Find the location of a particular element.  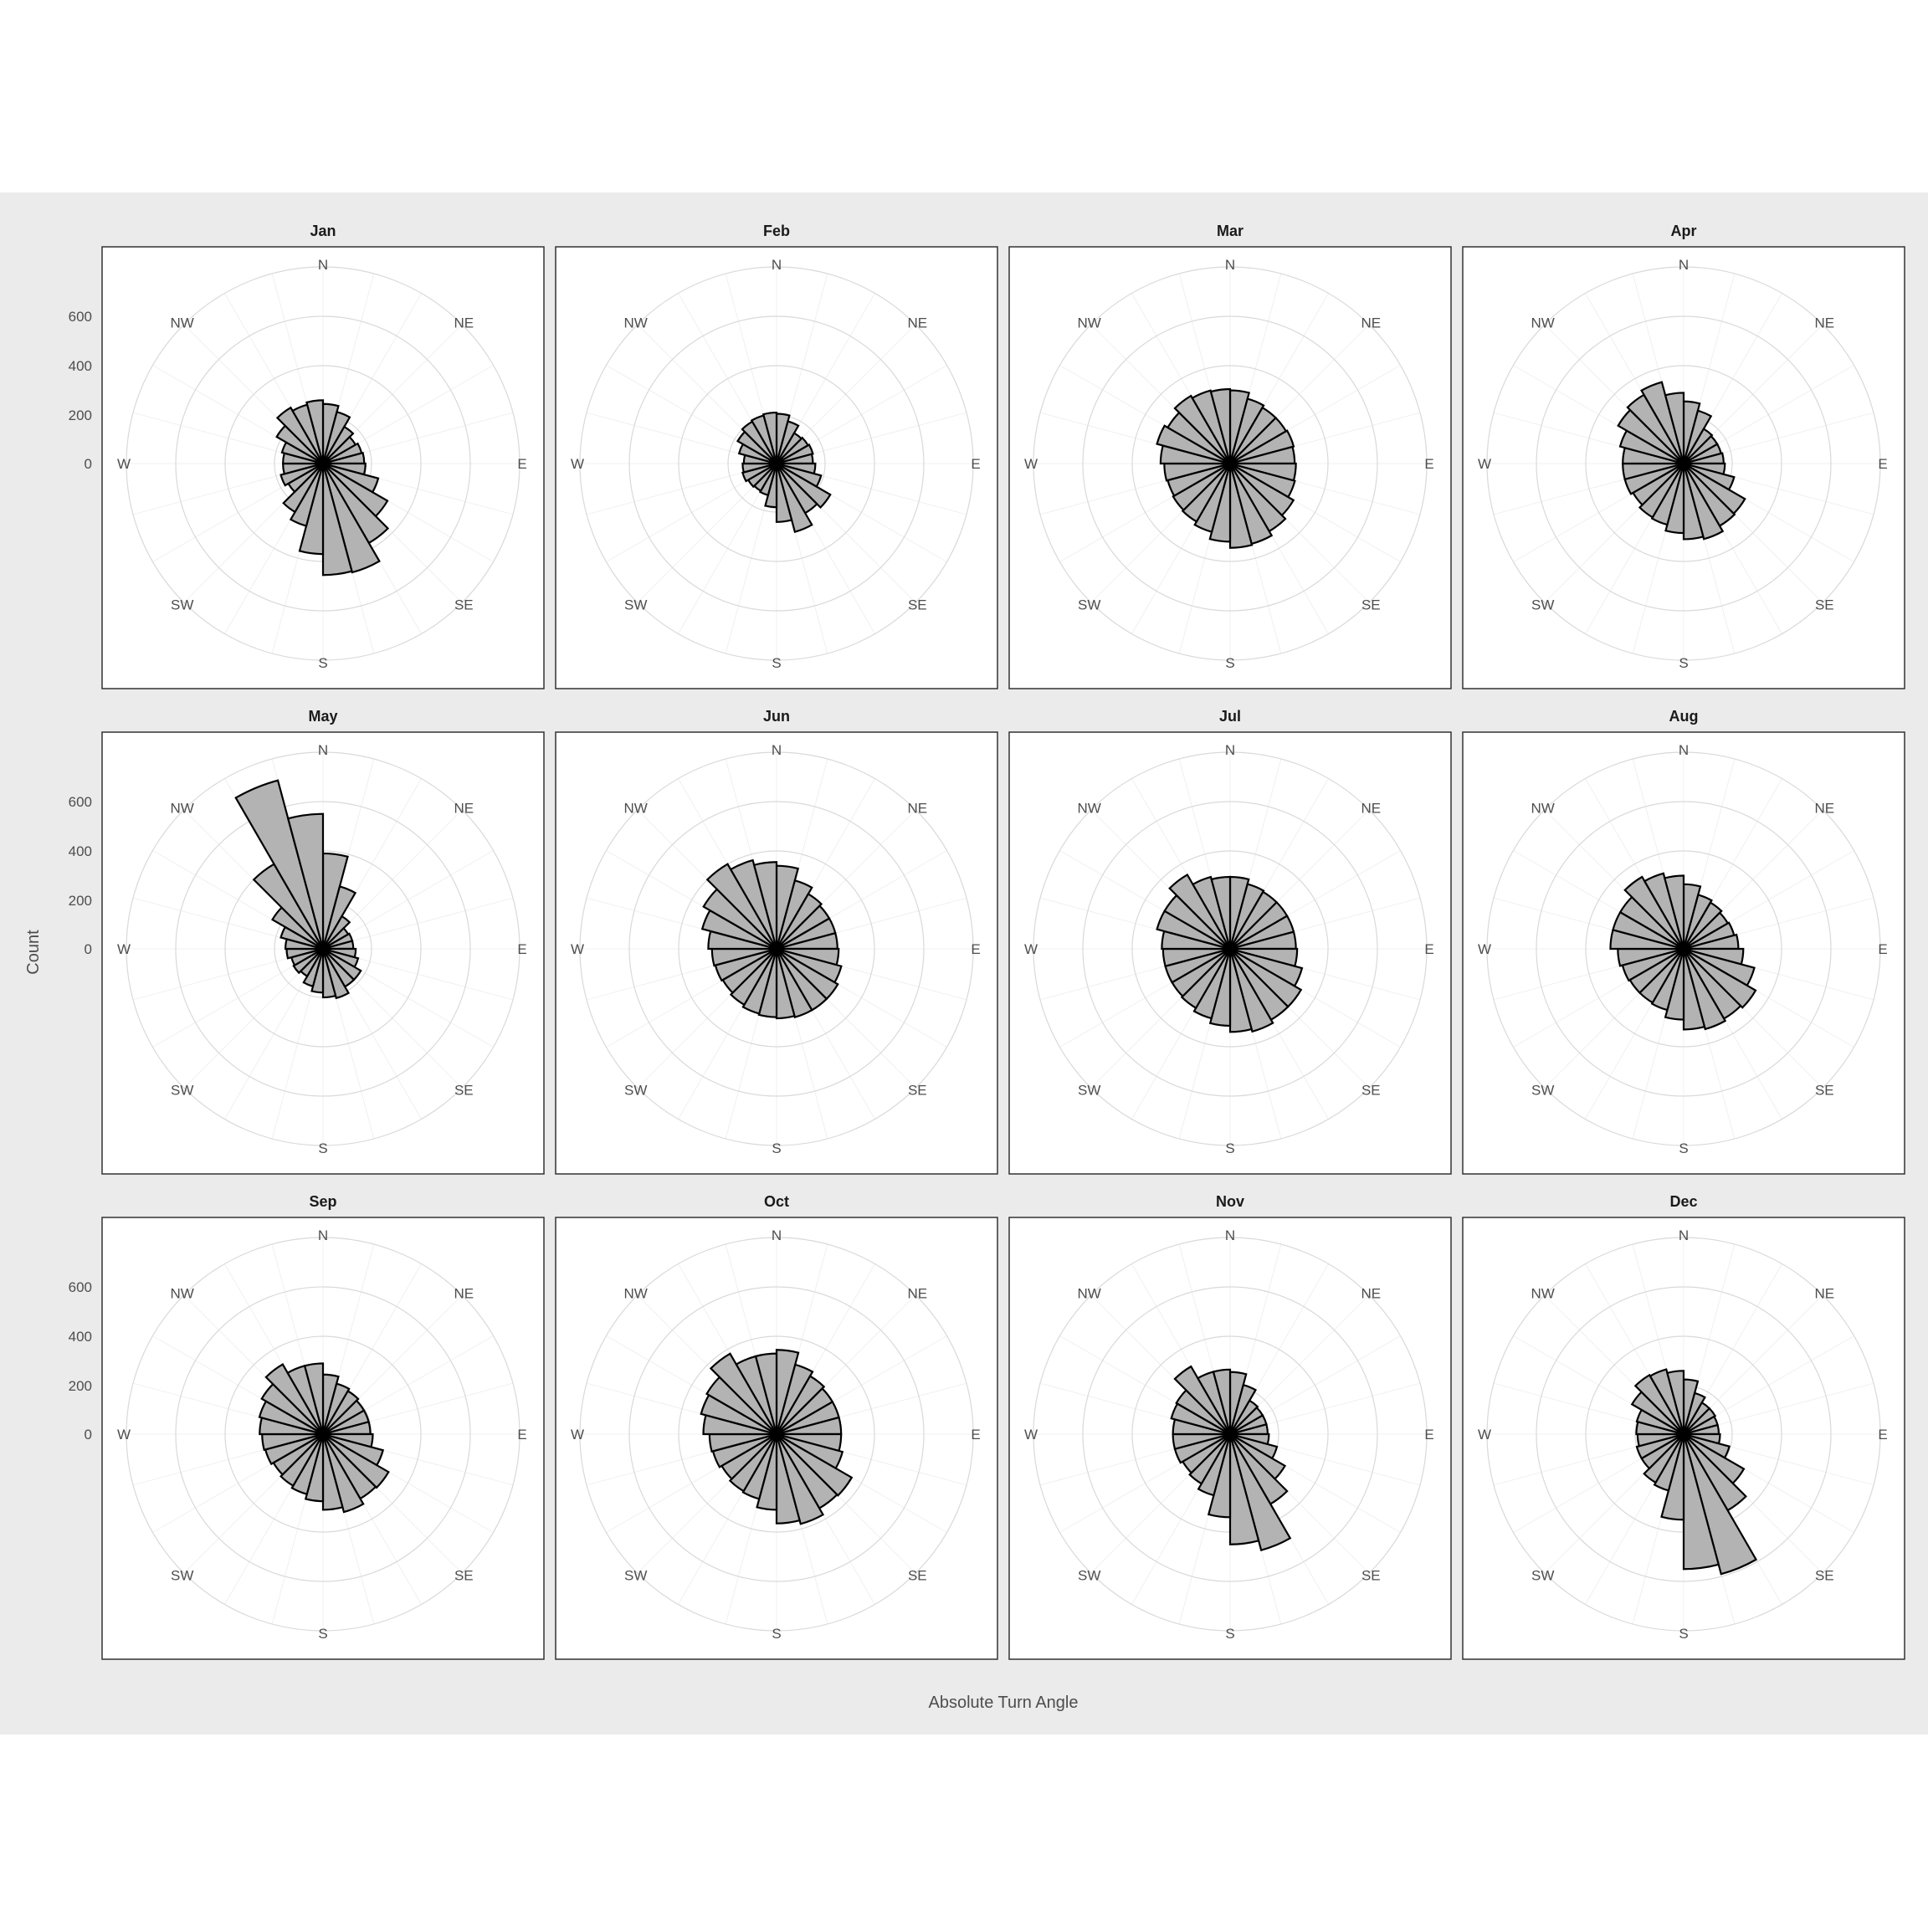

y-axis-label: Count is located at coordinates (33, 952).